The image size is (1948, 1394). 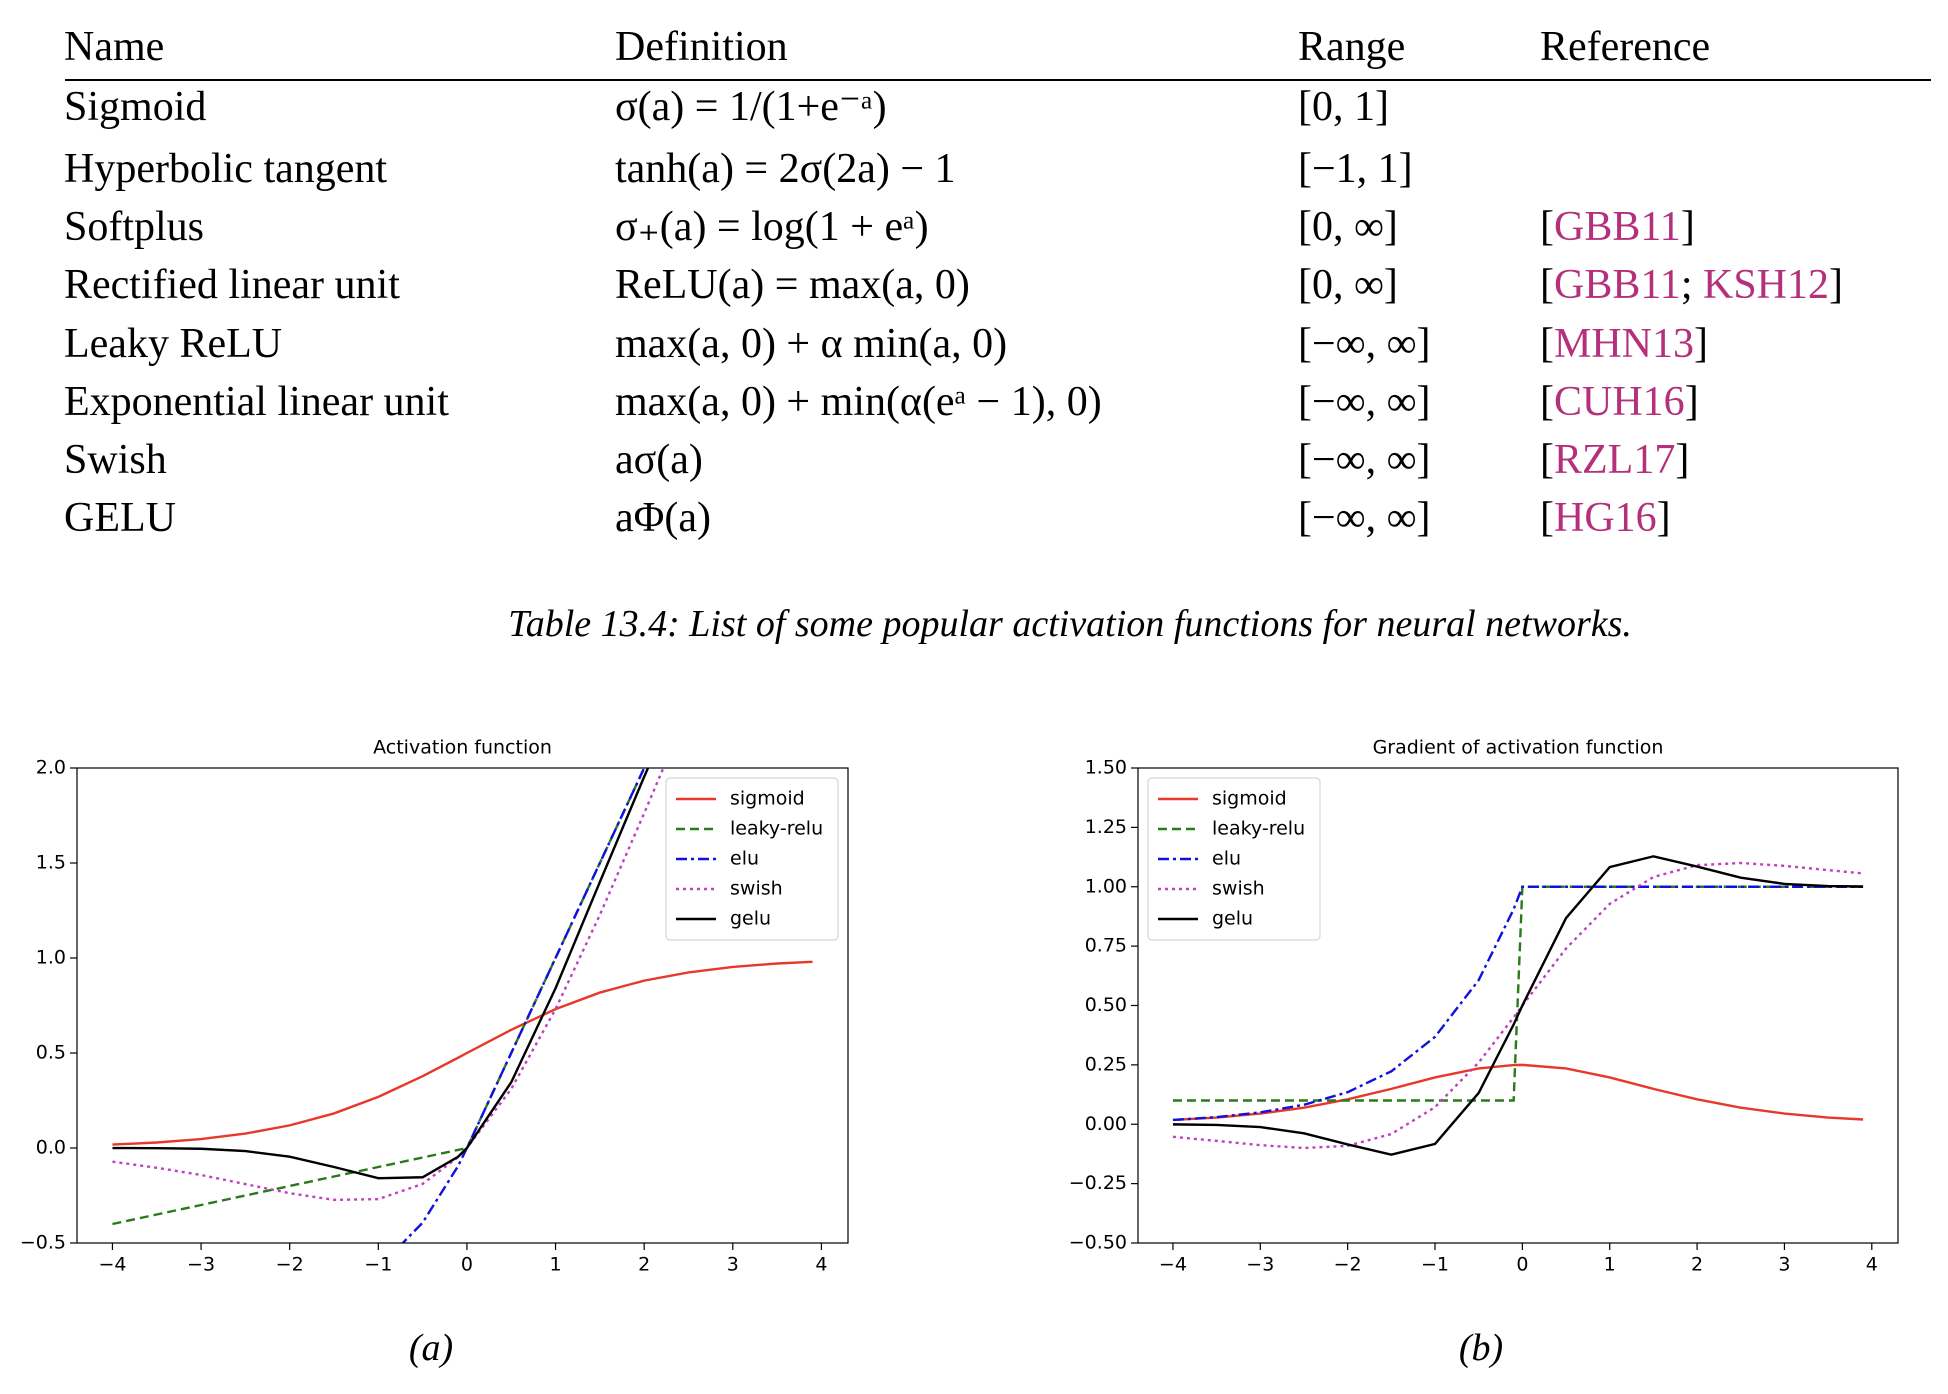 I want to click on x-tick-label: 4, so click(x=821, y=1265).